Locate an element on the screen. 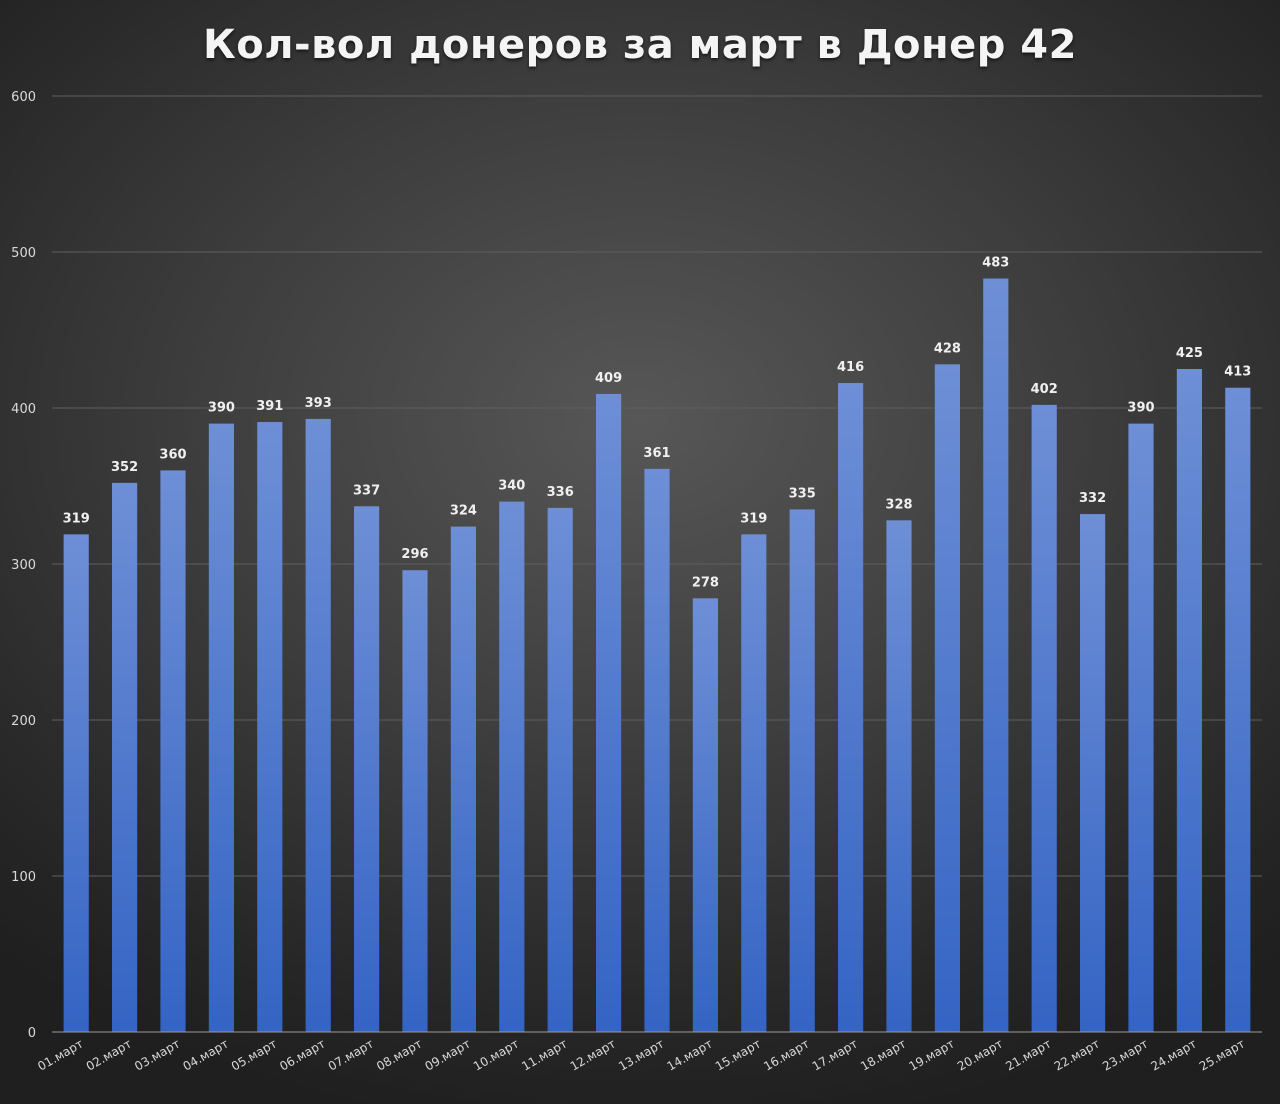 Image resolution: width=1280 pixels, height=1104 pixels. x-tick-label-04.март: 04.март is located at coordinates (206, 1054).